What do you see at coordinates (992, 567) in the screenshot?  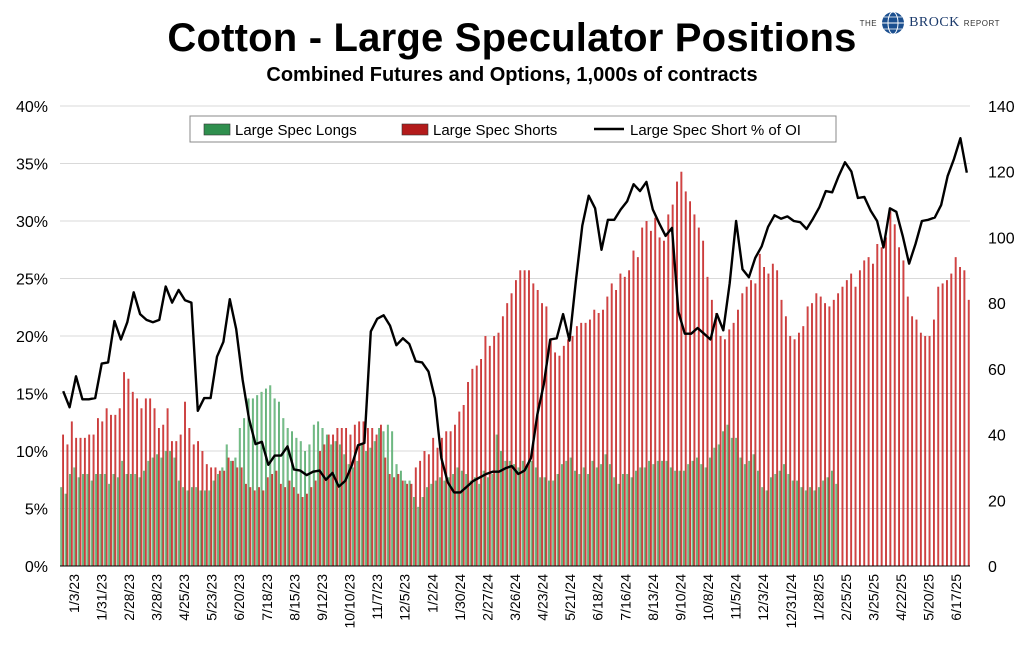 I see `y-right-tick-label: 0` at bounding box center [992, 567].